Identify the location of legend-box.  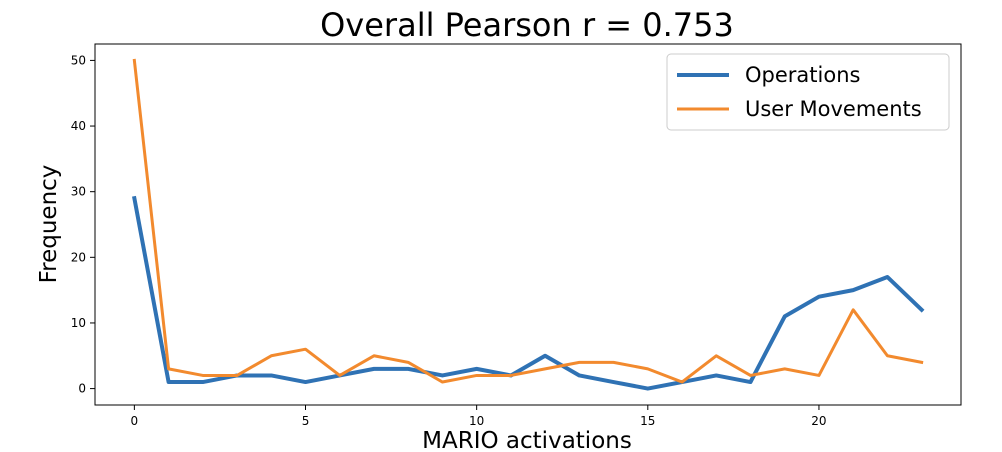
(808, 92).